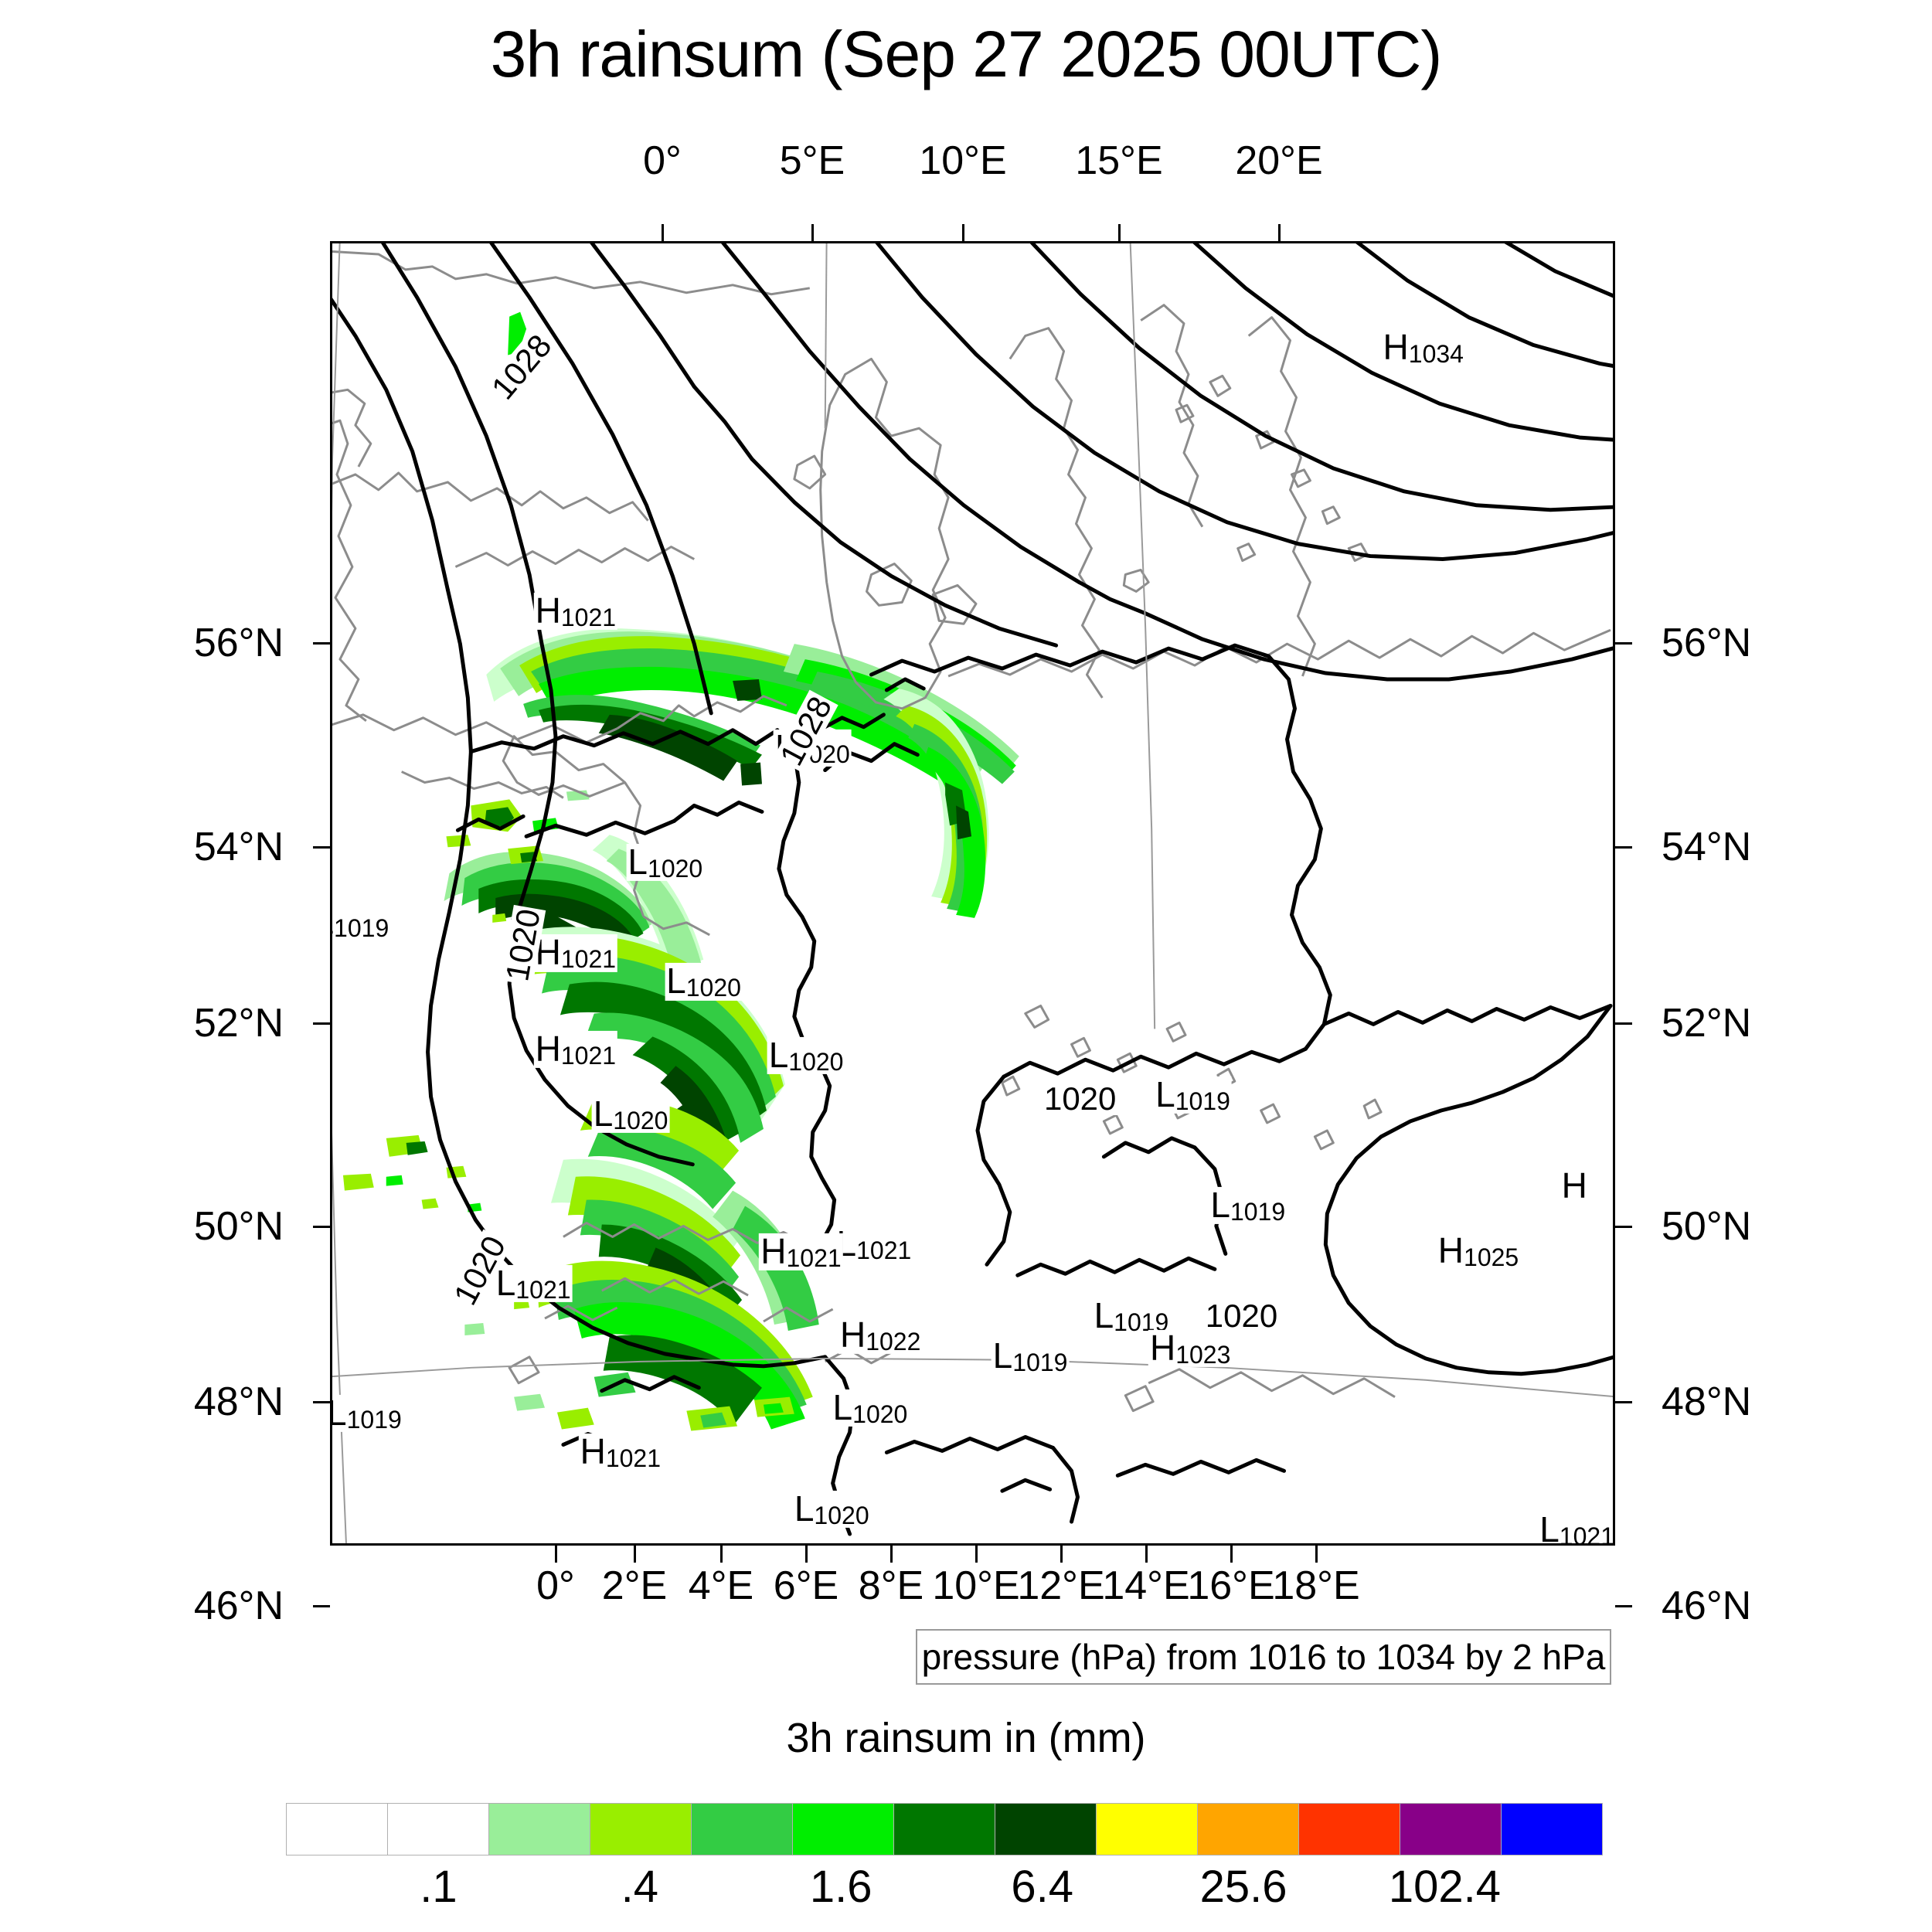  Describe the element at coordinates (1316, 1586) in the screenshot. I see `axis-label-bottom: 18°E` at that location.